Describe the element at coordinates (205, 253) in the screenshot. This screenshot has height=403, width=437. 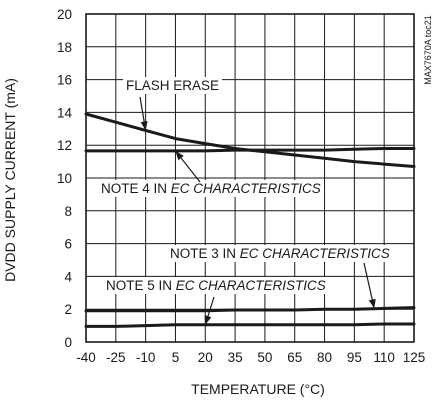
I see `annotation-text: NOTE 3 IN` at that location.